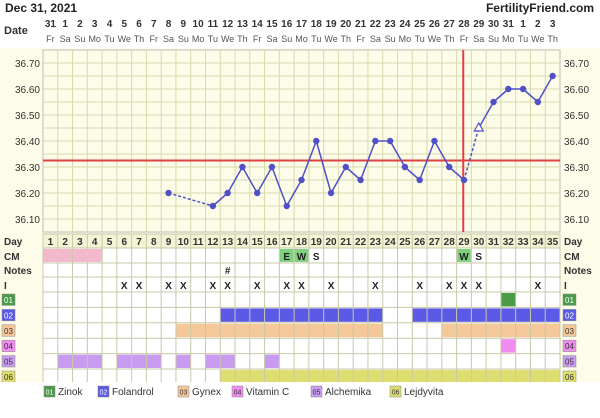 The width and height of the screenshot is (600, 418). What do you see at coordinates (65, 24) in the screenshot?
I see `date-label: 1` at bounding box center [65, 24].